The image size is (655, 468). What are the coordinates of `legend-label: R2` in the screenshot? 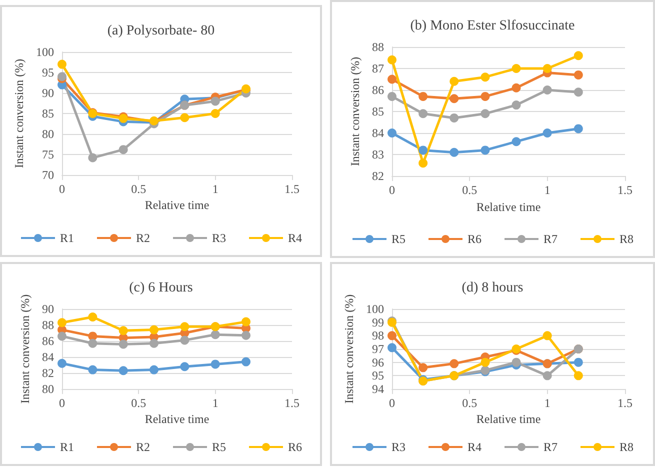 It's located at (143, 447).